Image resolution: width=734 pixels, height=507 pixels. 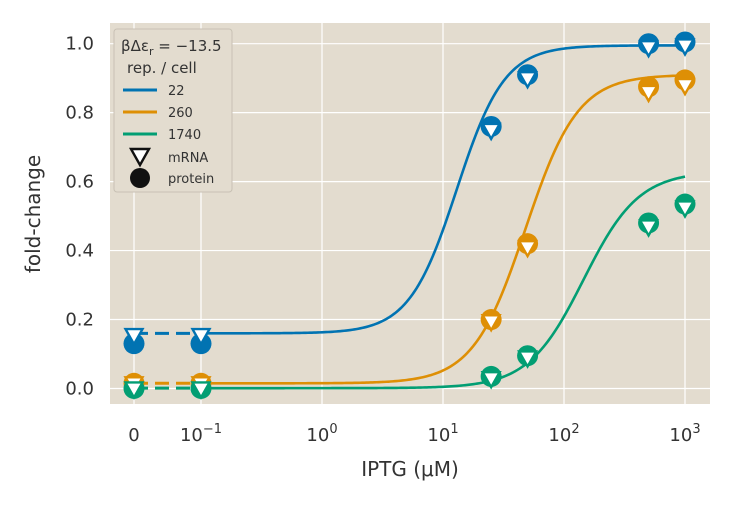 I want to click on x-tick-label: 10⁻¹, so click(x=201, y=434).